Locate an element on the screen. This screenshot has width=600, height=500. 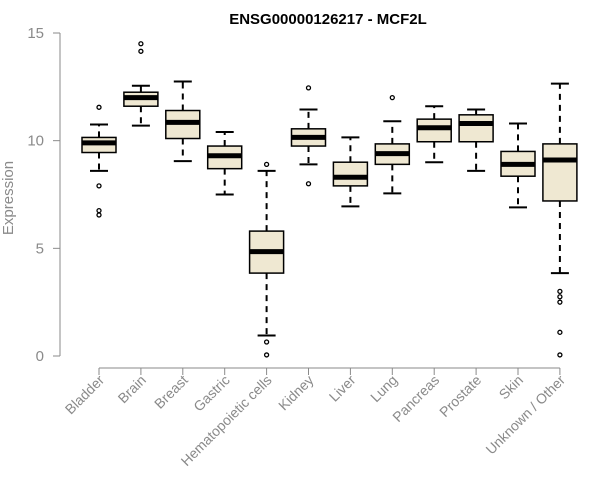
y-tick-label: 5 is located at coordinates (40, 248).